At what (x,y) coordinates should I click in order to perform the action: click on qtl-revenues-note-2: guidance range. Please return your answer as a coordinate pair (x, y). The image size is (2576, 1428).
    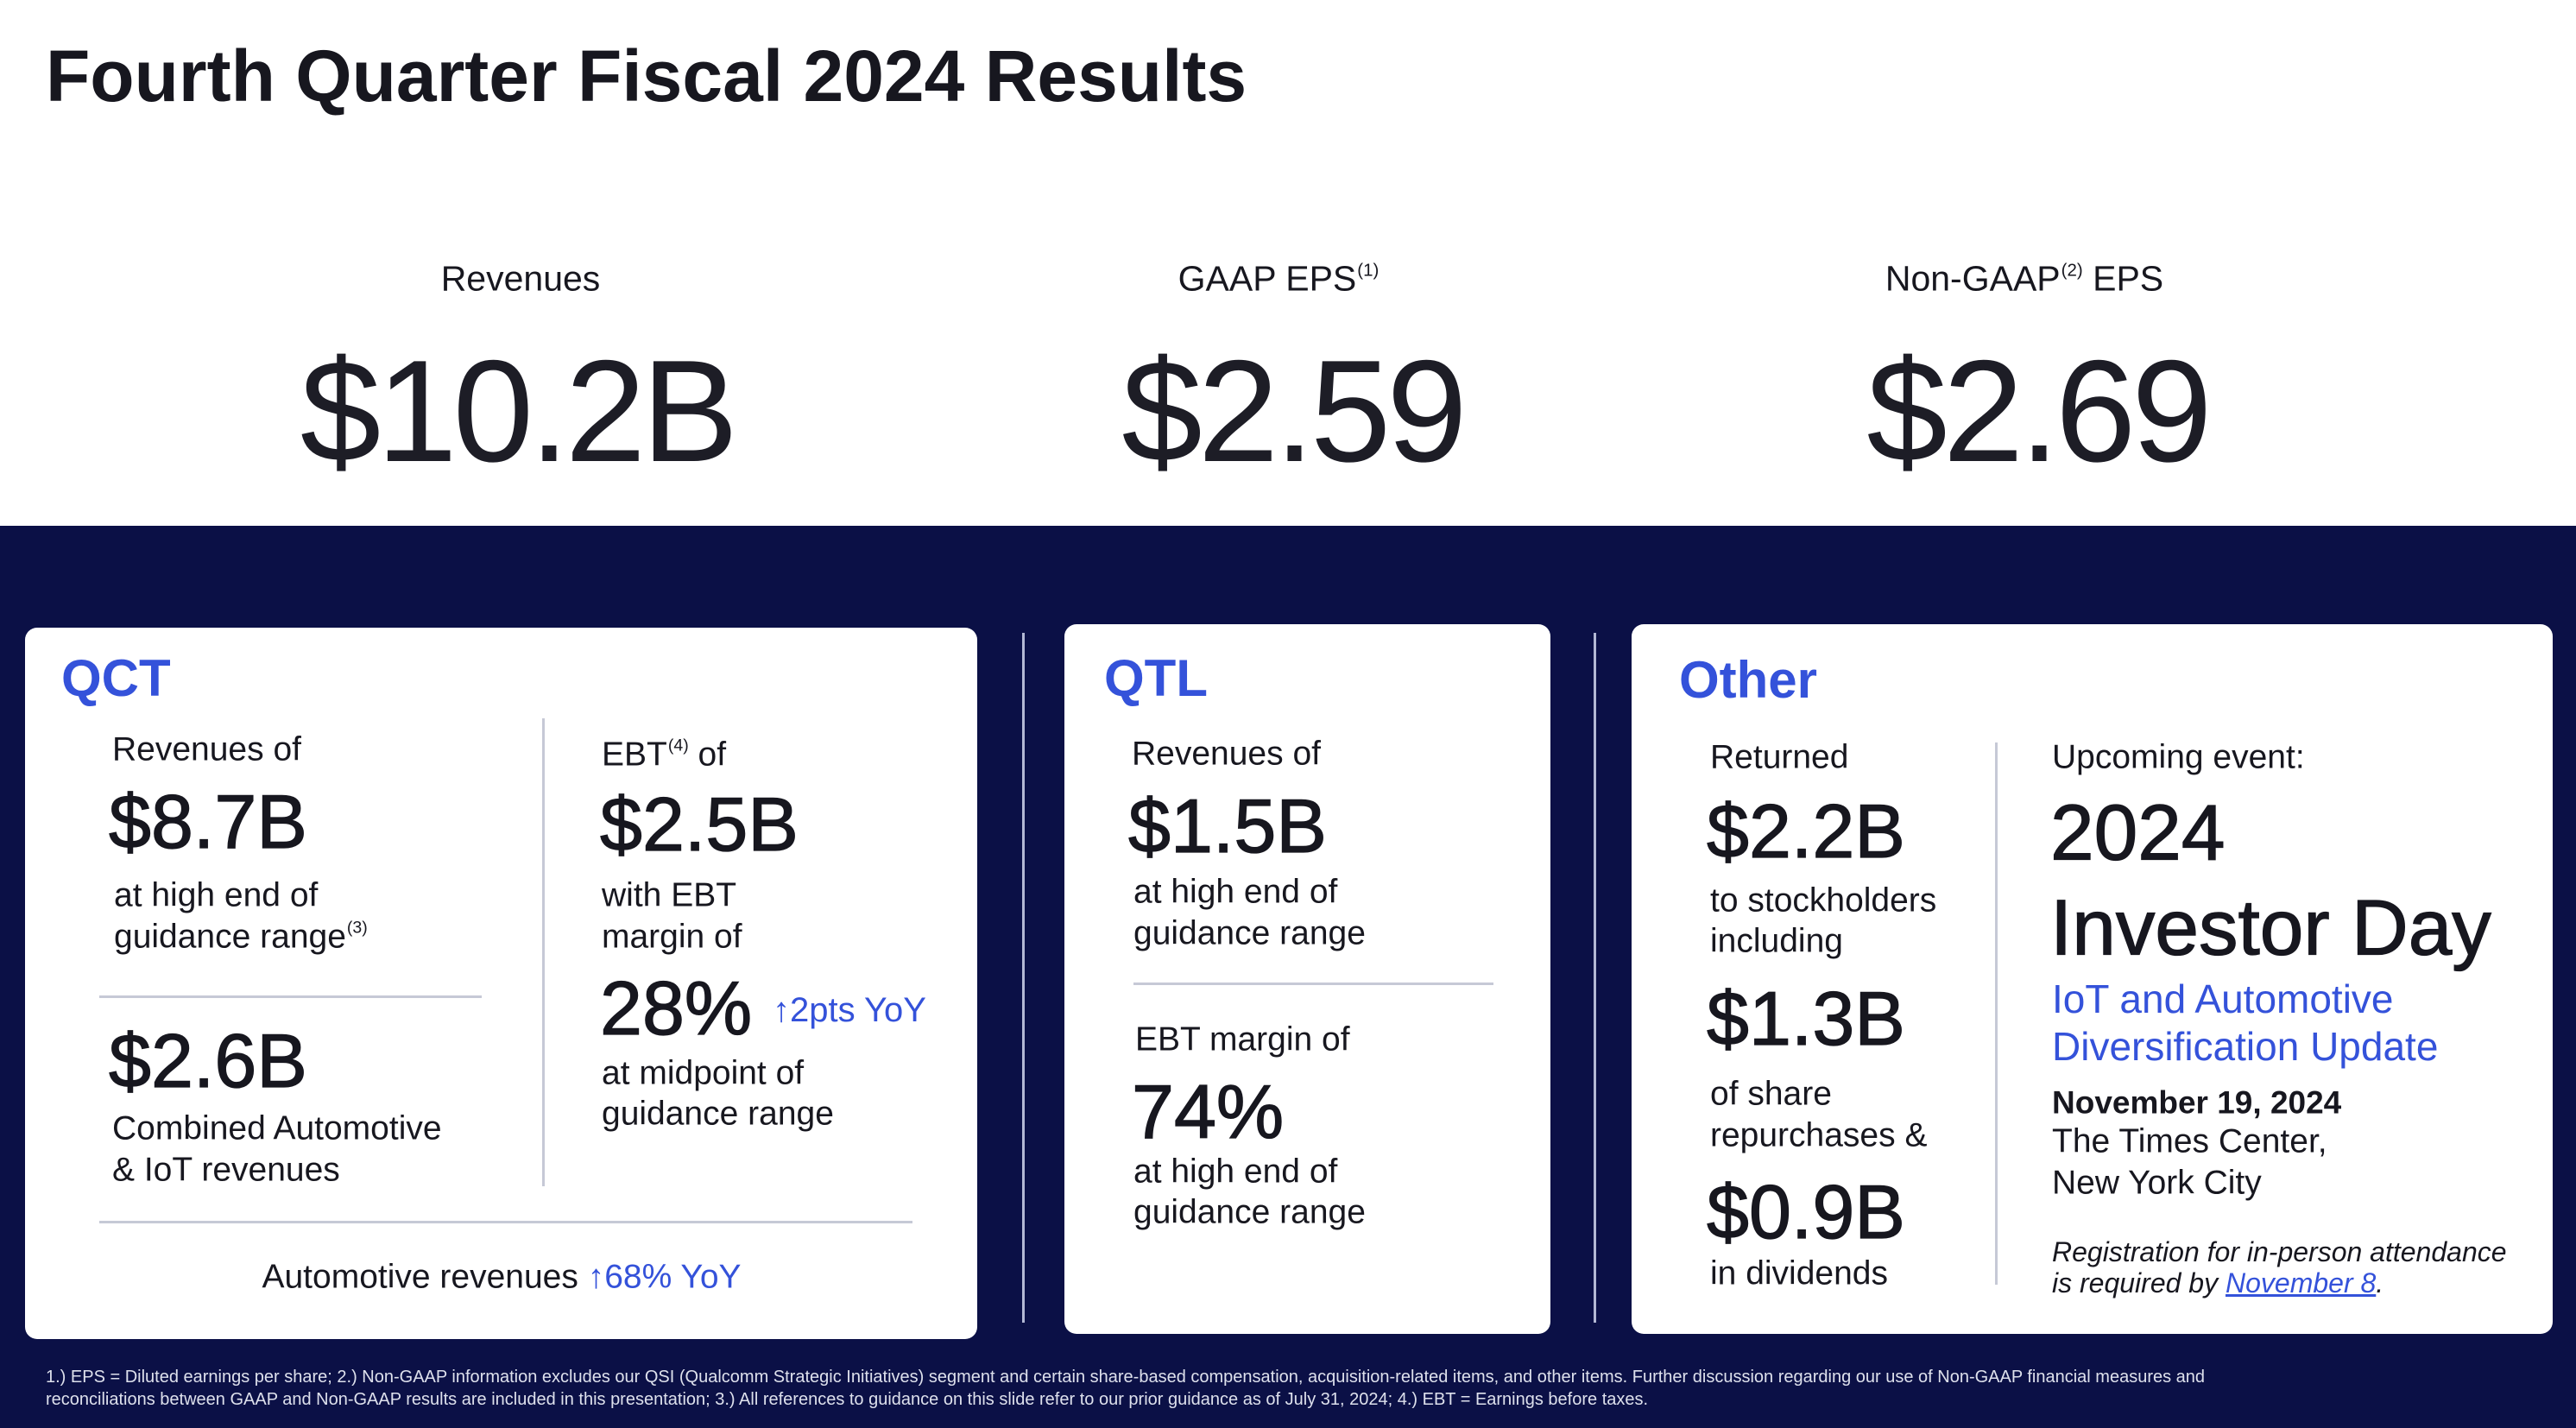
    Looking at the image, I should click on (1249, 933).